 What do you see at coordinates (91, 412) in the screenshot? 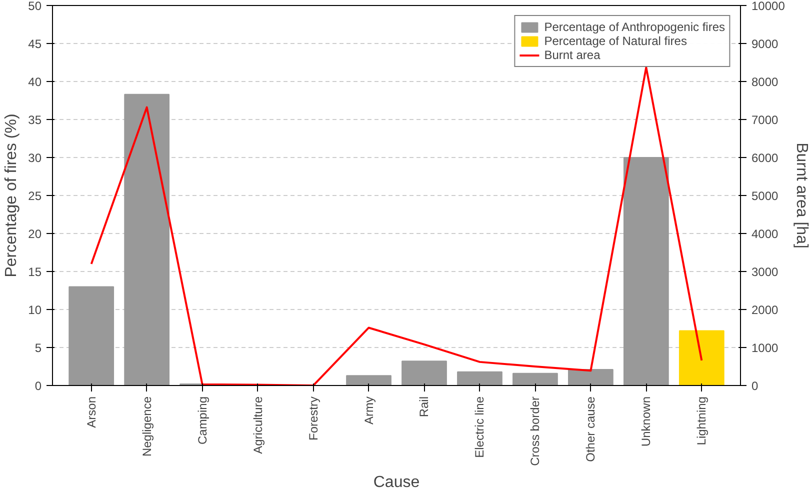
I see `x-tick-label: Arson` at bounding box center [91, 412].